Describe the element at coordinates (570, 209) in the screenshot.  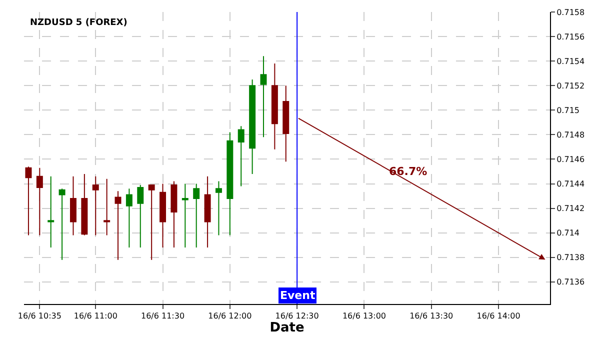
I see `y-tick-label: 0.7142` at that location.